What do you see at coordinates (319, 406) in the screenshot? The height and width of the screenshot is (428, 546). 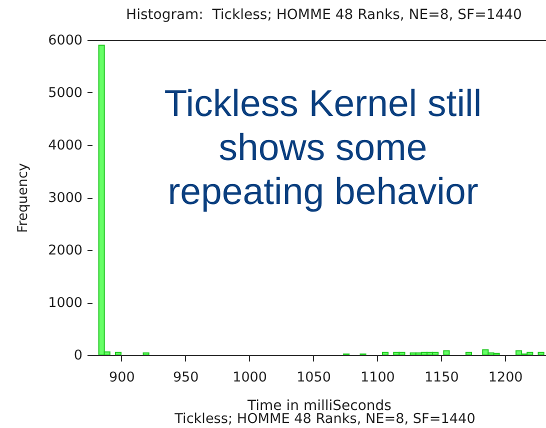 I see `x-axis-title: Time in milliSeconds` at bounding box center [319, 406].